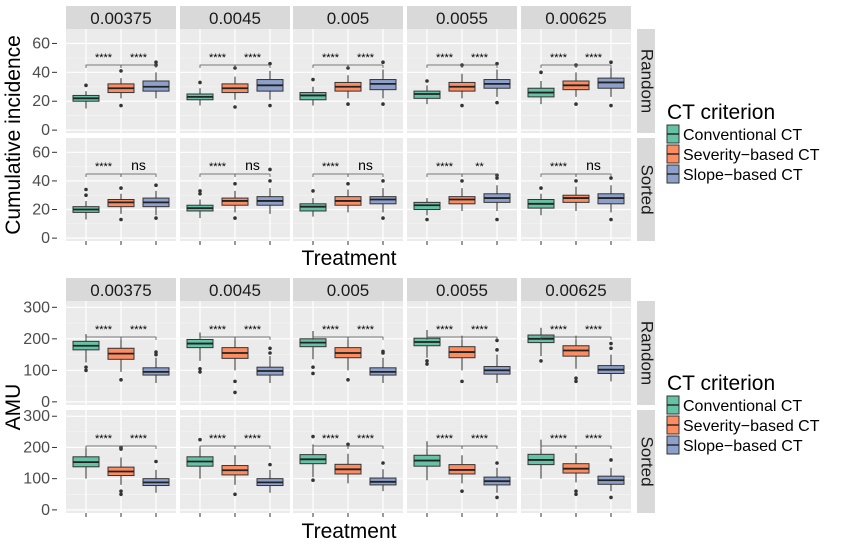  Describe the element at coordinates (593, 447) in the screenshot. I see `bracket-line` at that location.